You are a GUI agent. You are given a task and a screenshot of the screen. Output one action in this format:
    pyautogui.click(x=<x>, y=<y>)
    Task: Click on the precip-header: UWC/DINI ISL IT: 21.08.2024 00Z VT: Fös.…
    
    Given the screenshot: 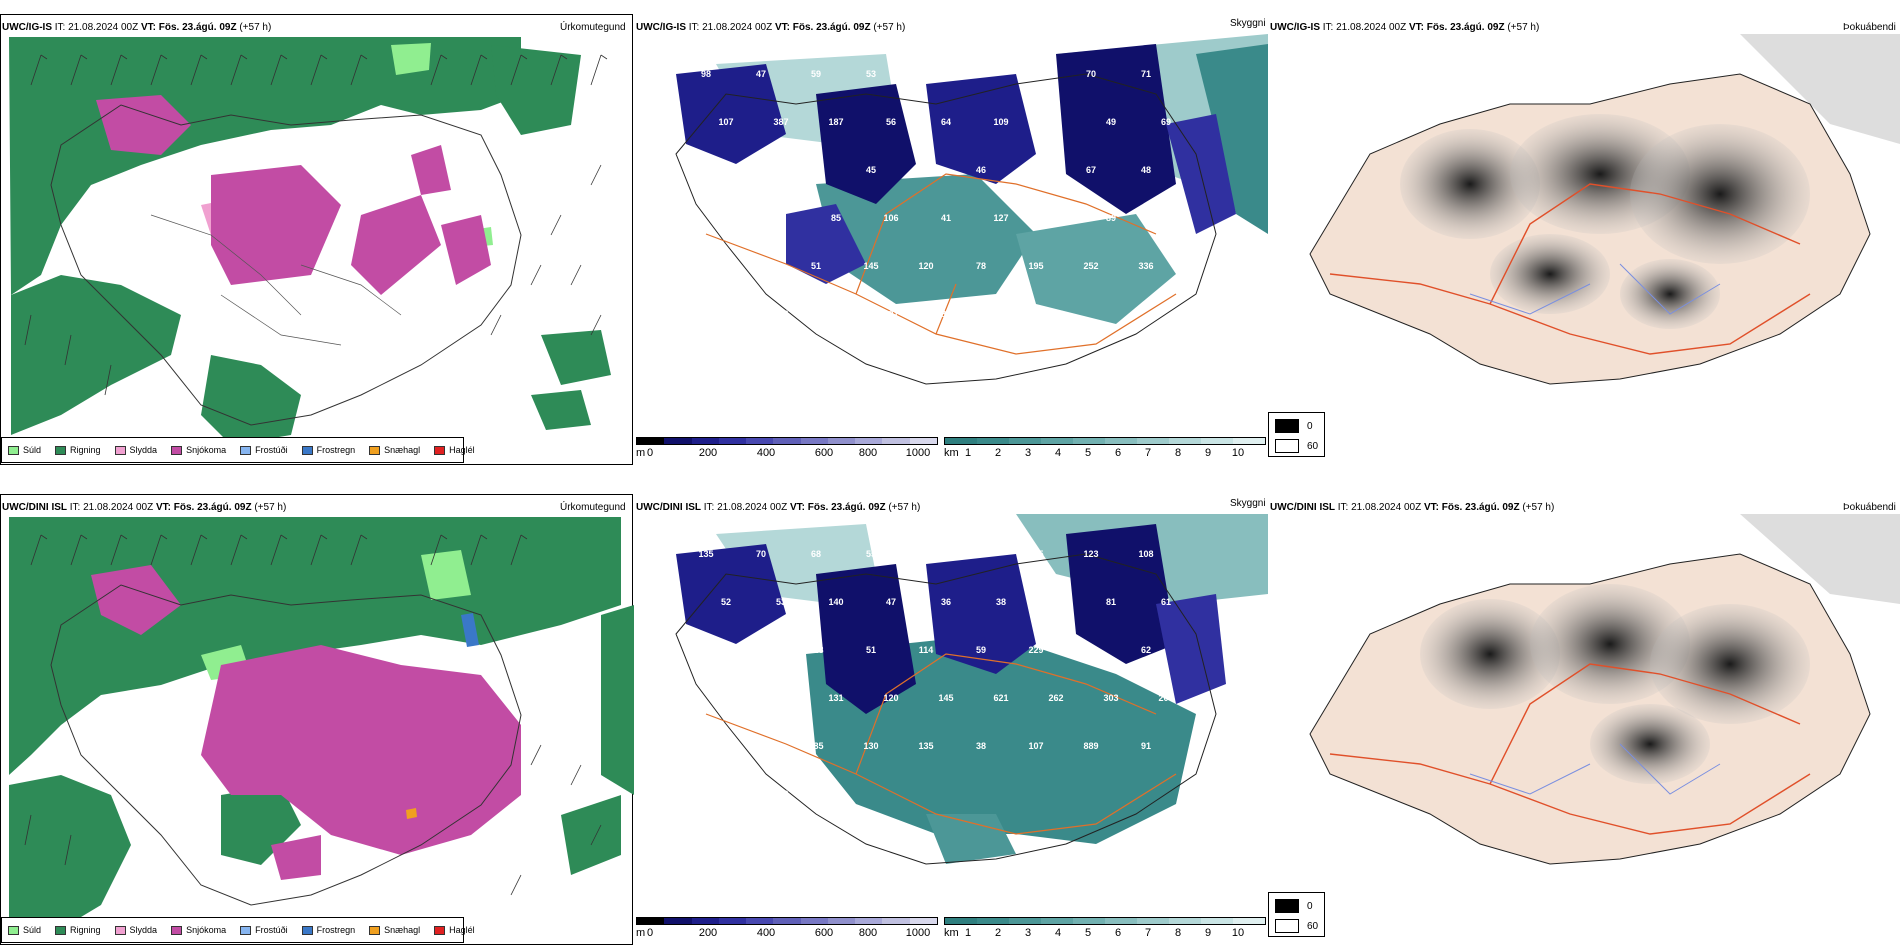 What is the action you would take?
    pyautogui.click(x=144, y=508)
    